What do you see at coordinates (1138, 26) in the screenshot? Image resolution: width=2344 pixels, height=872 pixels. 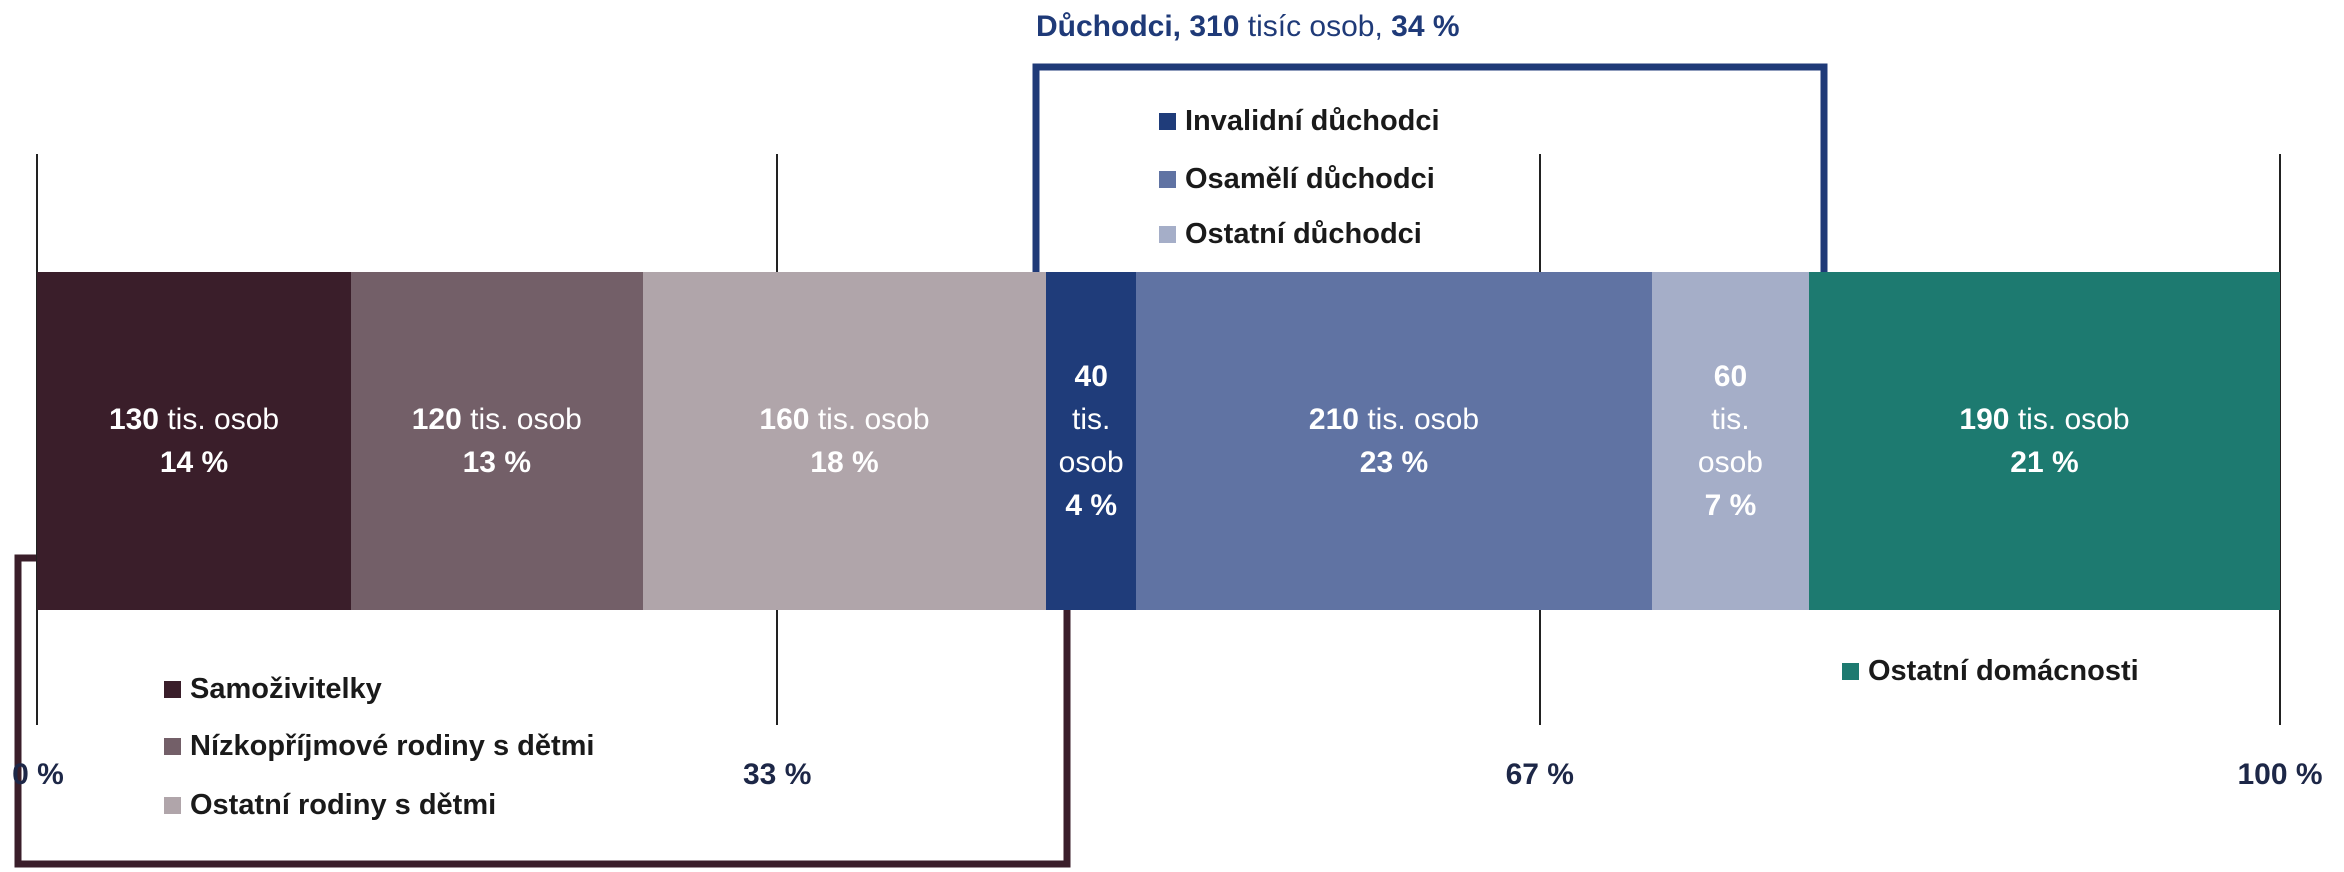 I see `group-label-part: Důchodci, 310` at bounding box center [1138, 26].